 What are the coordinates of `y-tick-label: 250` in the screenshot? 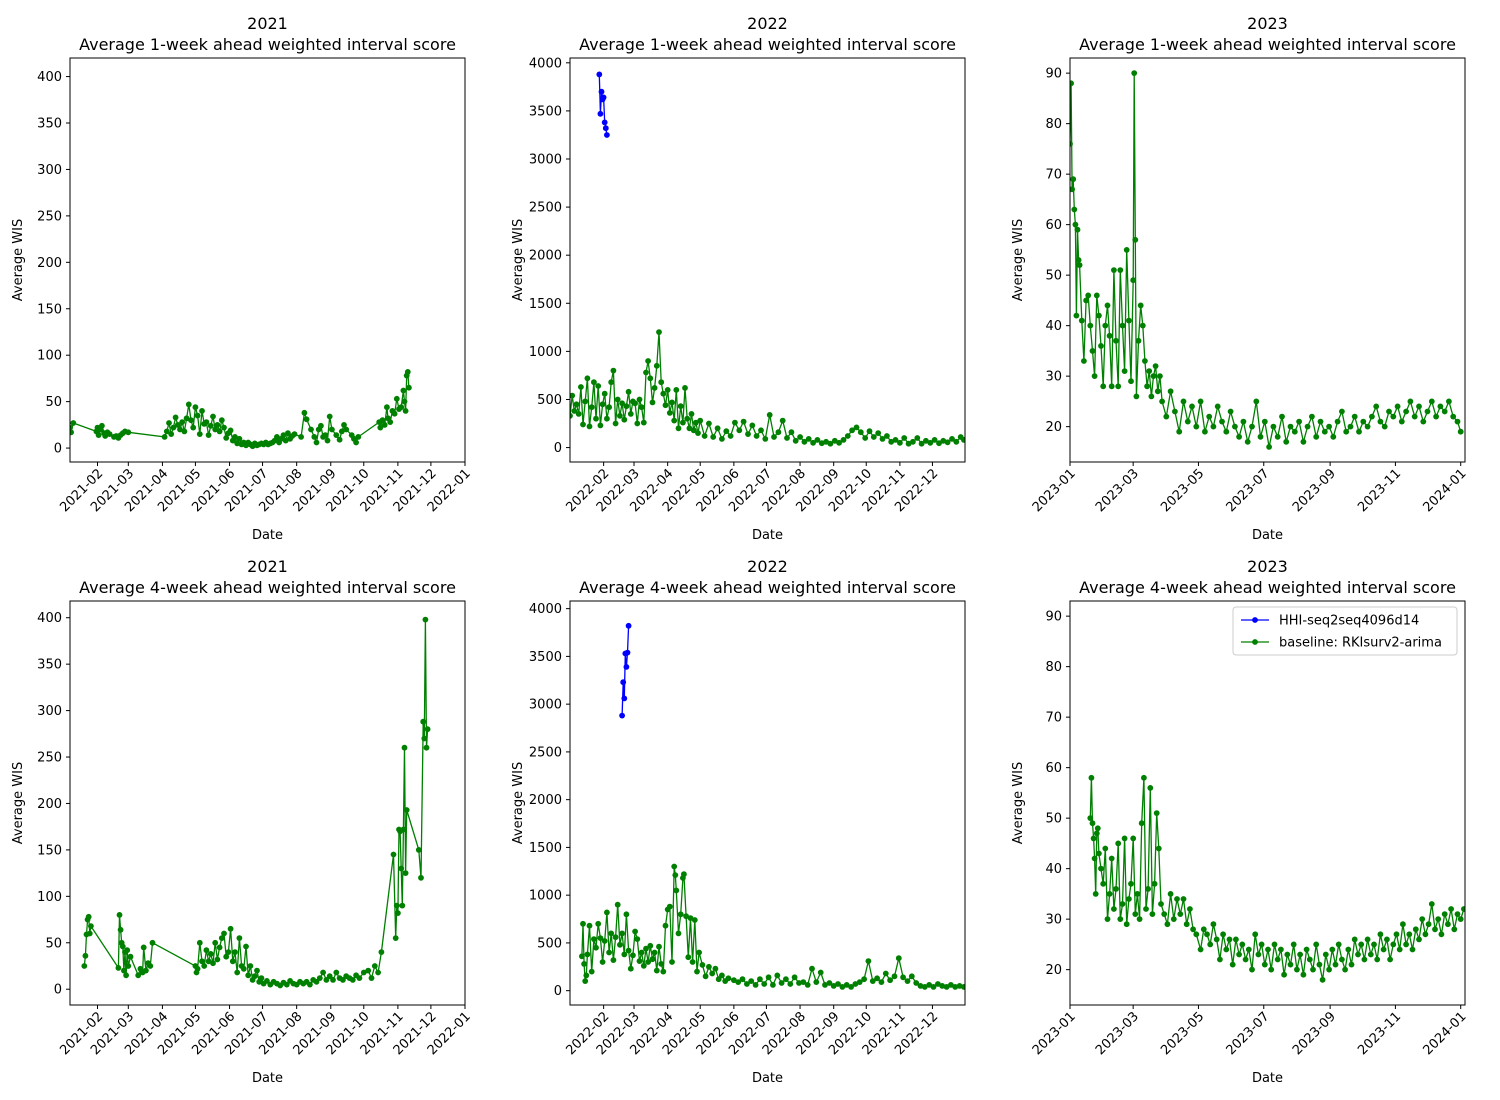 It's located at (49, 758).